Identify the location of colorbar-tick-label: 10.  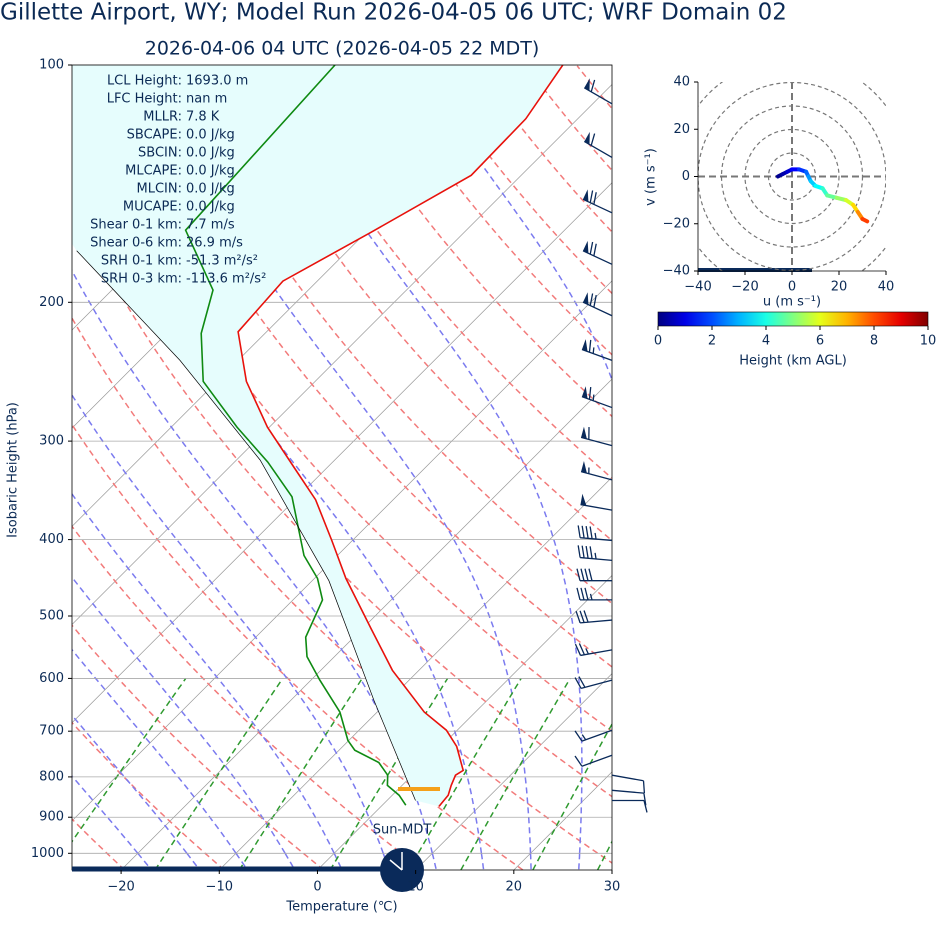
(928, 341).